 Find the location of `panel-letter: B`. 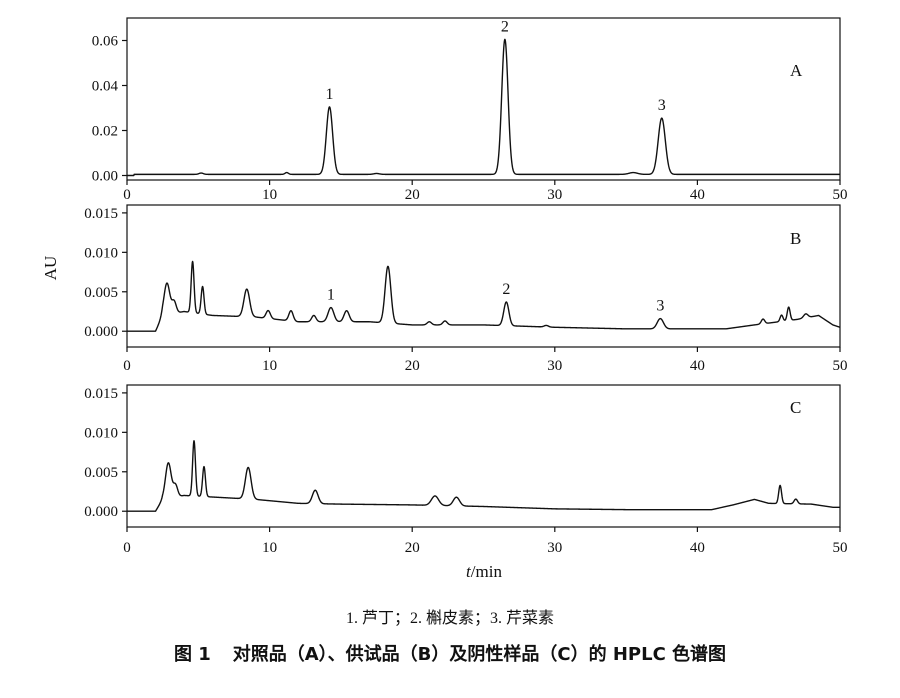

panel-letter: B is located at coordinates (795, 238).